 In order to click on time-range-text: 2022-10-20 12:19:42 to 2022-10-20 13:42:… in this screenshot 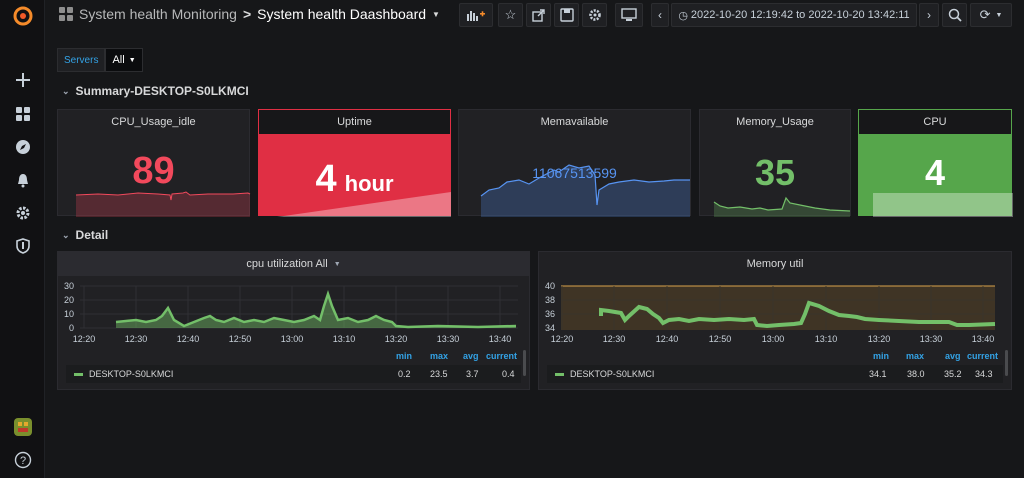, I will do `click(800, 15)`.